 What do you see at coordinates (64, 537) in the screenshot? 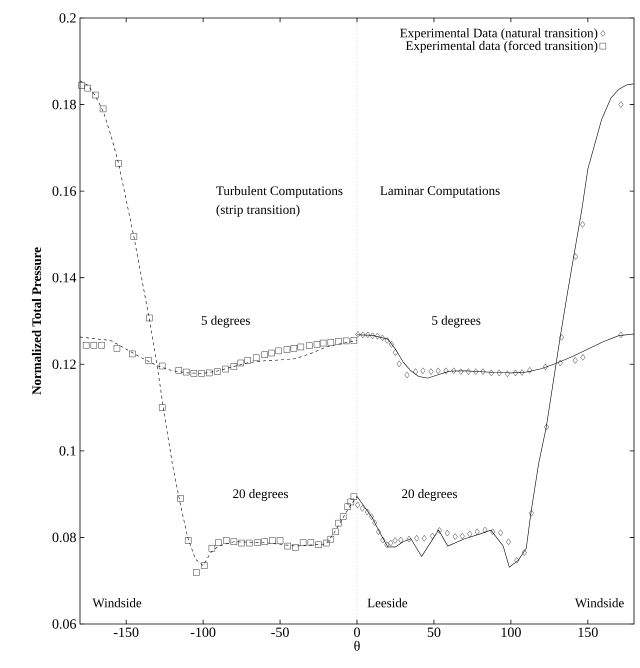
I see `y-tick-label: 0.08` at bounding box center [64, 537].